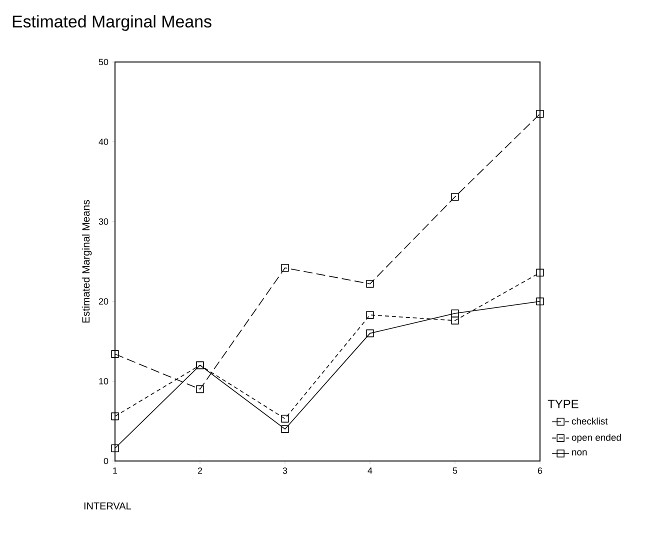  What do you see at coordinates (112, 23) in the screenshot?
I see `chart-title: Estimated Marginal Means` at bounding box center [112, 23].